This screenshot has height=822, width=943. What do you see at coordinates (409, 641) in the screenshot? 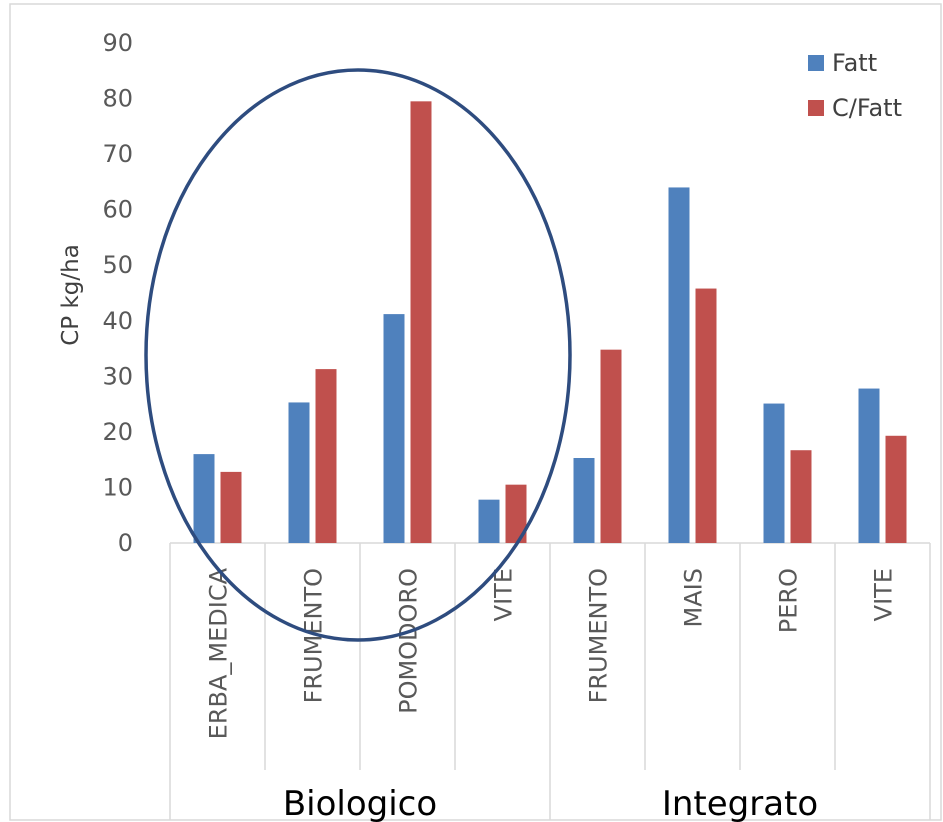
I see `category-label: POMODORO` at bounding box center [409, 641].